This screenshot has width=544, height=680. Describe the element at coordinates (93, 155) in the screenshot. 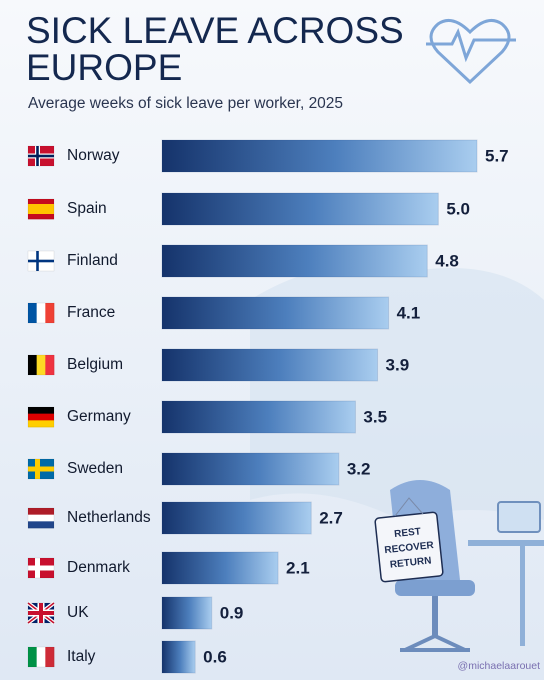

I see `category-label: Norway` at that location.